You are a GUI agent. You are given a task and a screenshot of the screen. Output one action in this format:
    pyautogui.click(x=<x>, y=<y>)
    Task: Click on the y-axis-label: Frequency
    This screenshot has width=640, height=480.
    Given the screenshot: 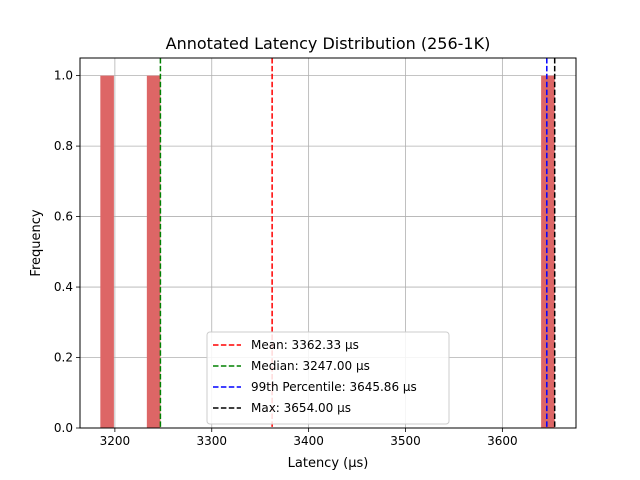 What is the action you would take?
    pyautogui.click(x=36, y=242)
    